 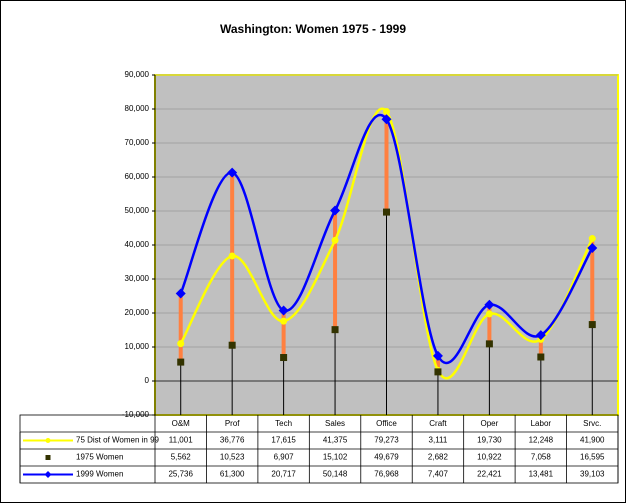 What do you see at coordinates (335, 457) in the screenshot?
I see `table-value: 15,102` at bounding box center [335, 457].